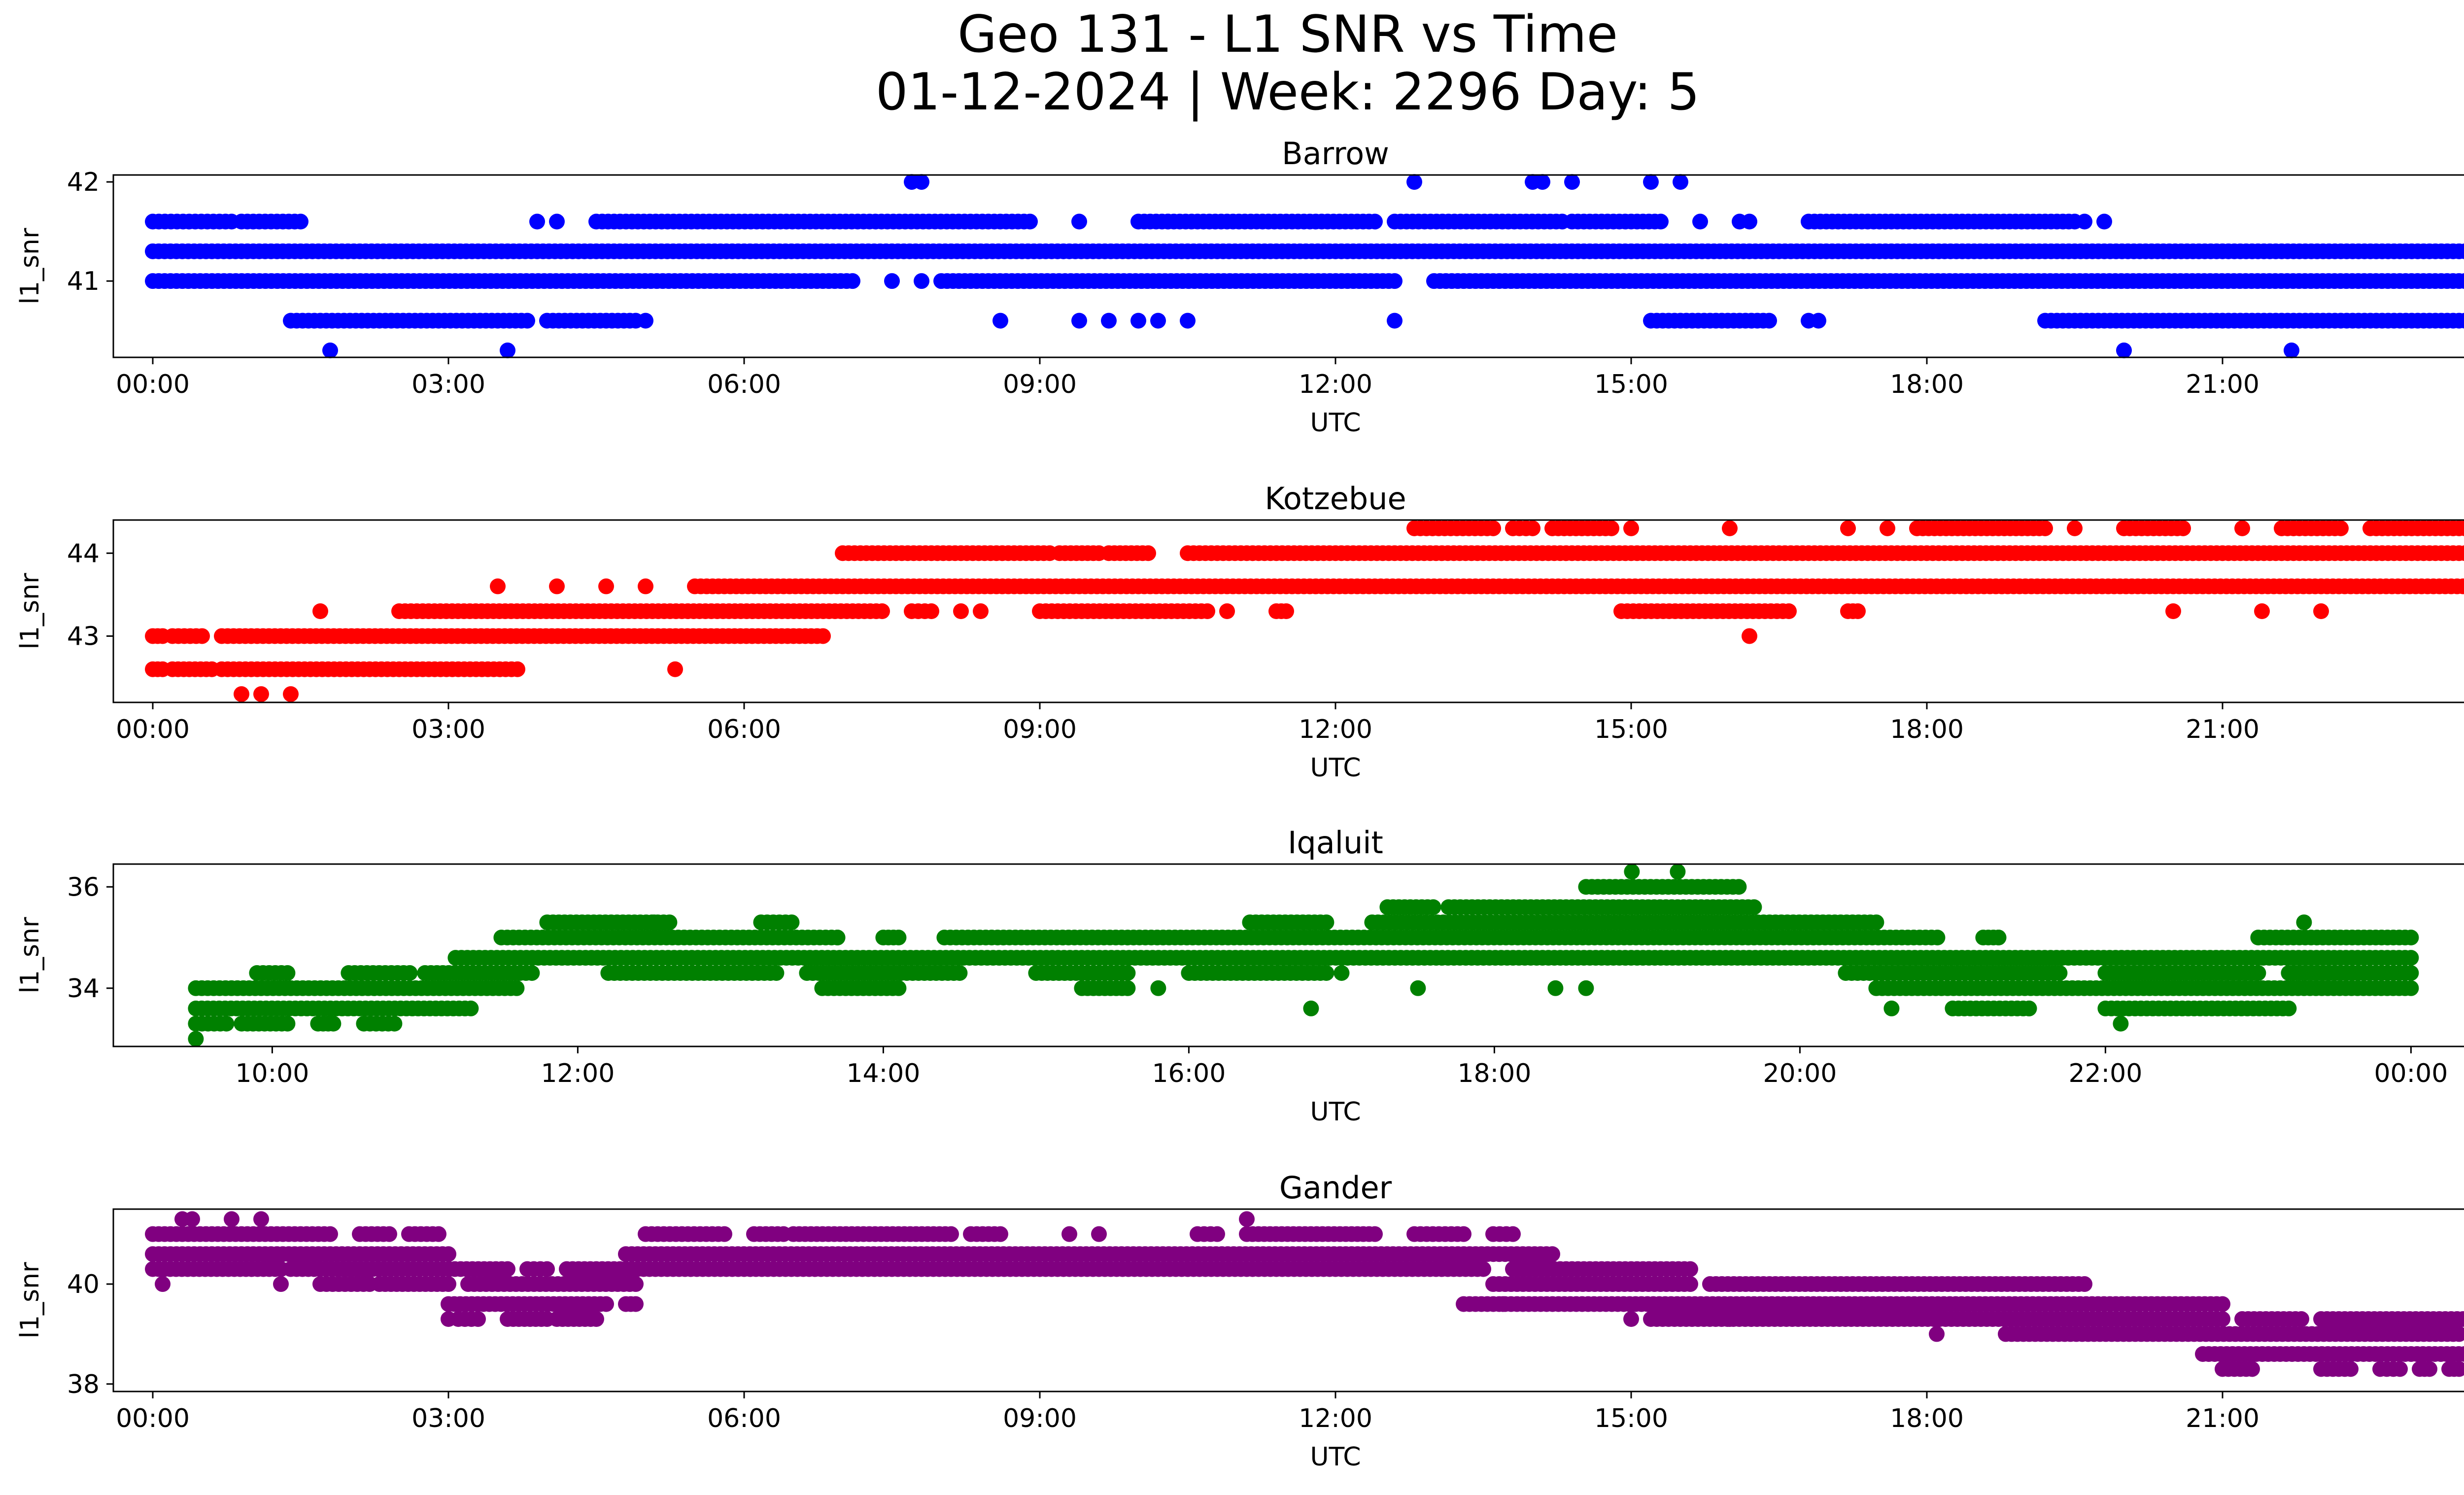  I want to click on x-tick-label: 22:00, so click(2105, 1073).